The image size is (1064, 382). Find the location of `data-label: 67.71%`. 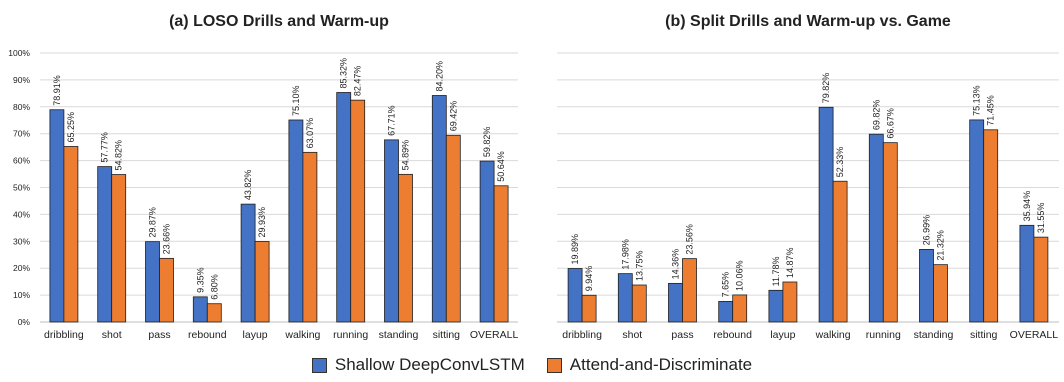

data-label: 67.71% is located at coordinates (392, 120).